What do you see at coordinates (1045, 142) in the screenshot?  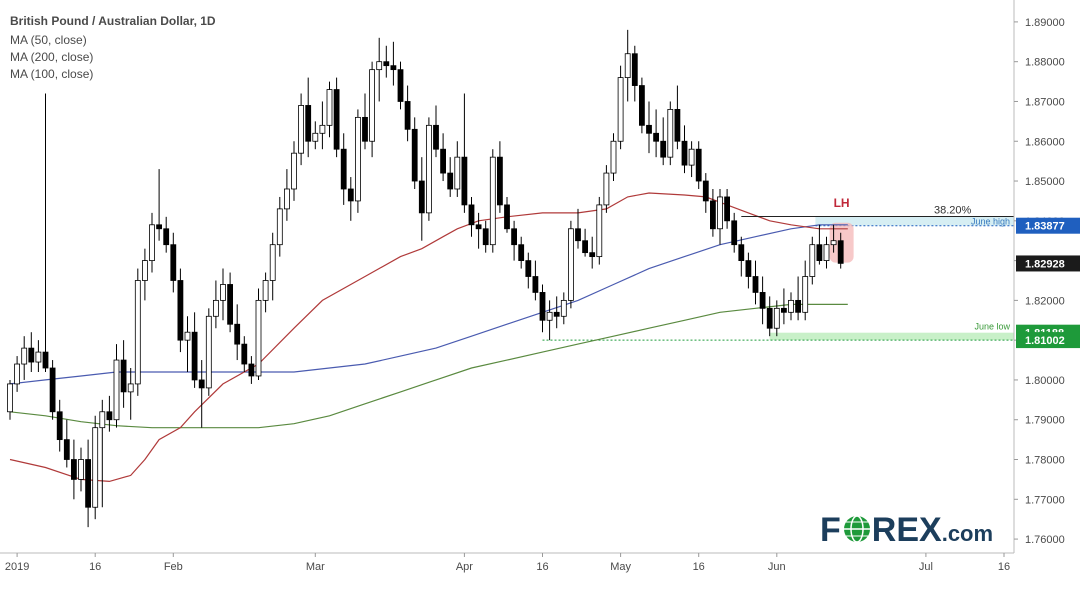 I see `y-tick-label: 1.86000` at bounding box center [1045, 142].